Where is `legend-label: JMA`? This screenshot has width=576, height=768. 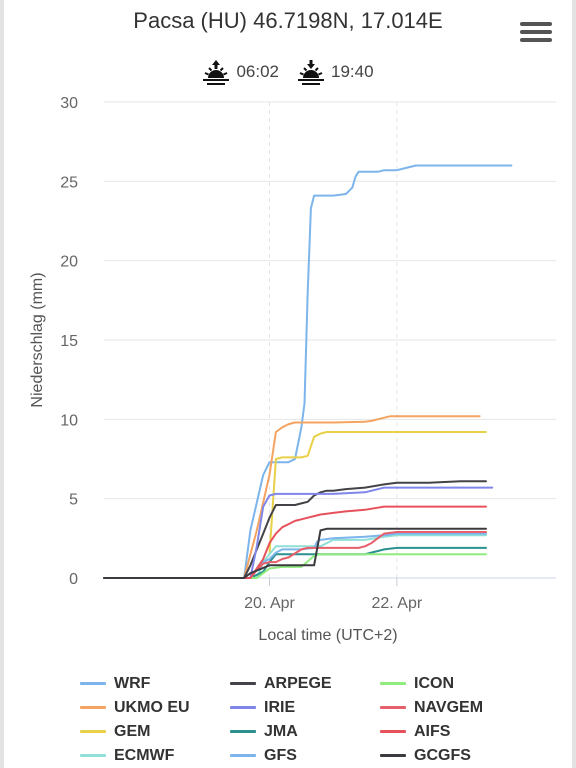
legend-label: JMA is located at coordinates (281, 731).